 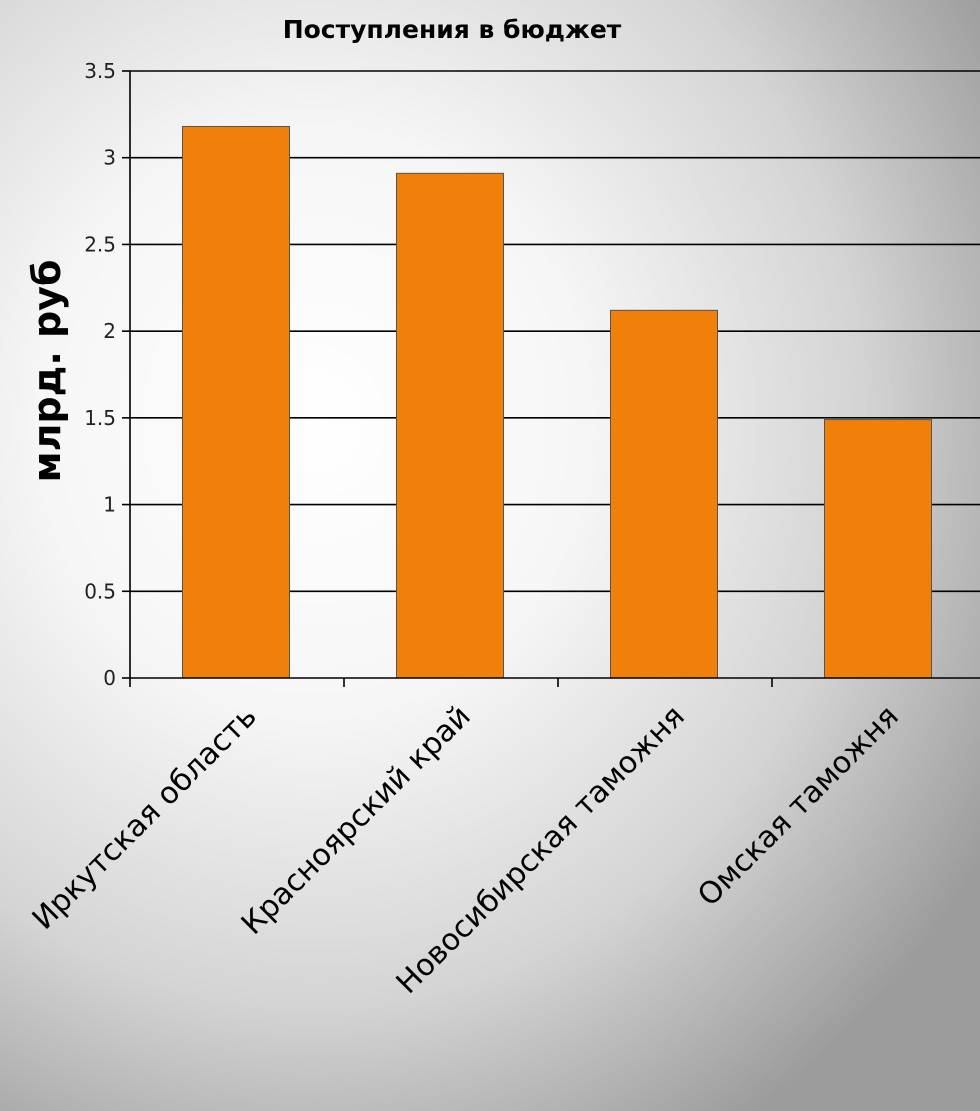 I want to click on y-tick-labels: 0 0.5 1 1.5 2 2.5 3 3.5, so click(x=100, y=374).